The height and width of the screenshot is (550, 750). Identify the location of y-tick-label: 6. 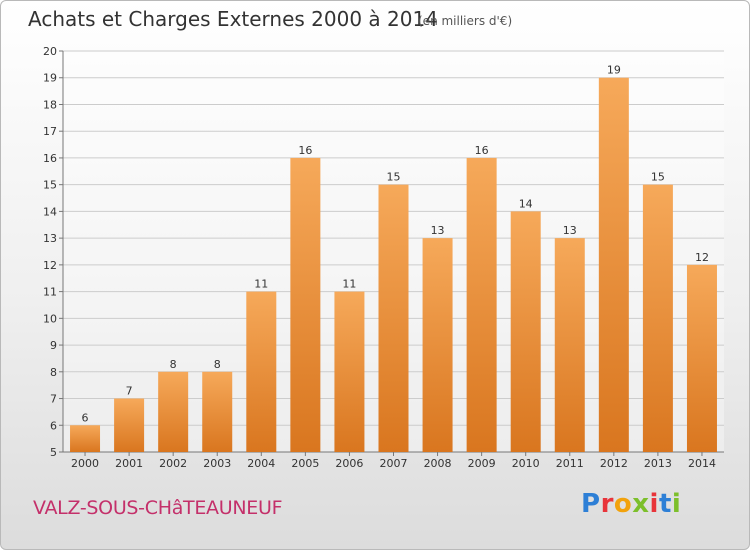
(53, 425).